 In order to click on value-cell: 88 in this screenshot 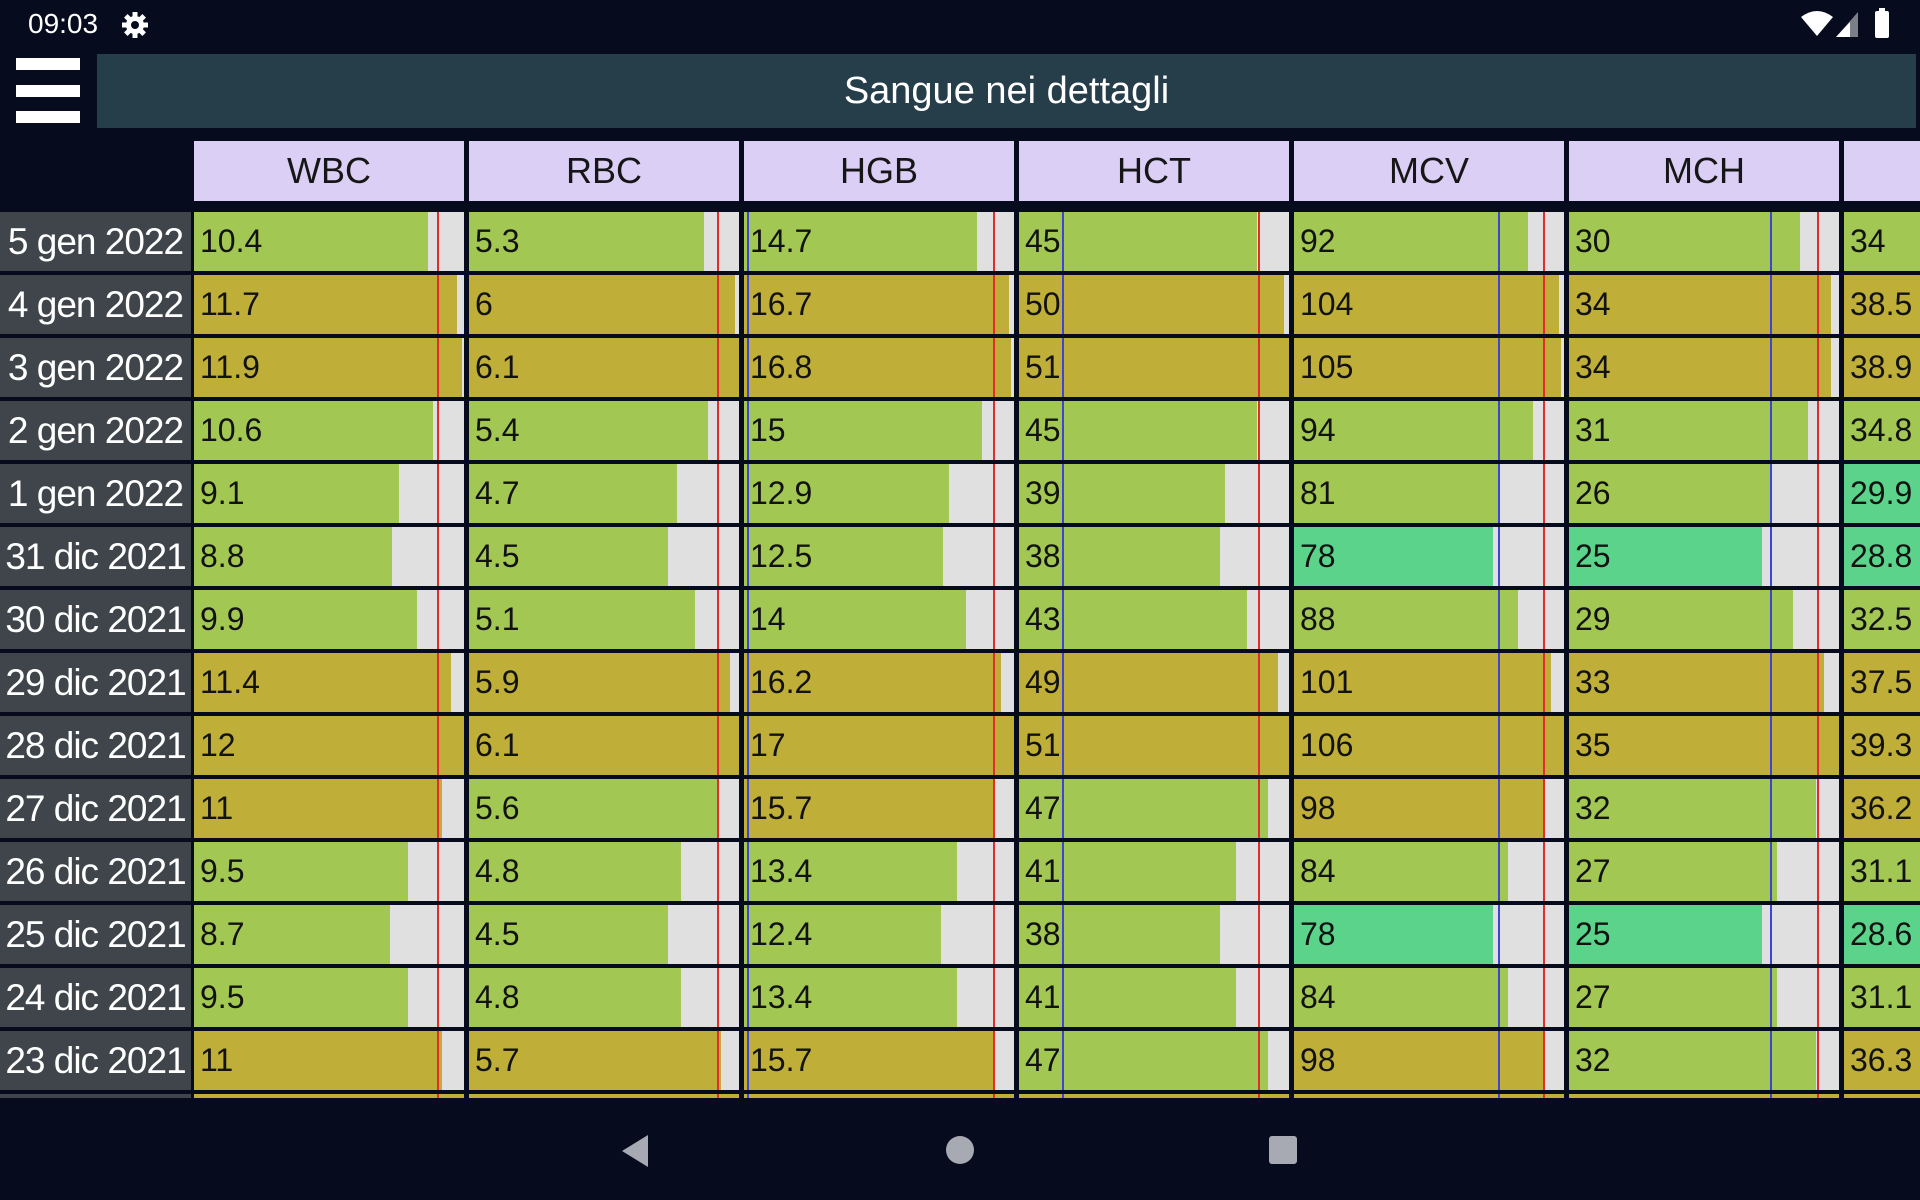, I will do `click(1429, 619)`.